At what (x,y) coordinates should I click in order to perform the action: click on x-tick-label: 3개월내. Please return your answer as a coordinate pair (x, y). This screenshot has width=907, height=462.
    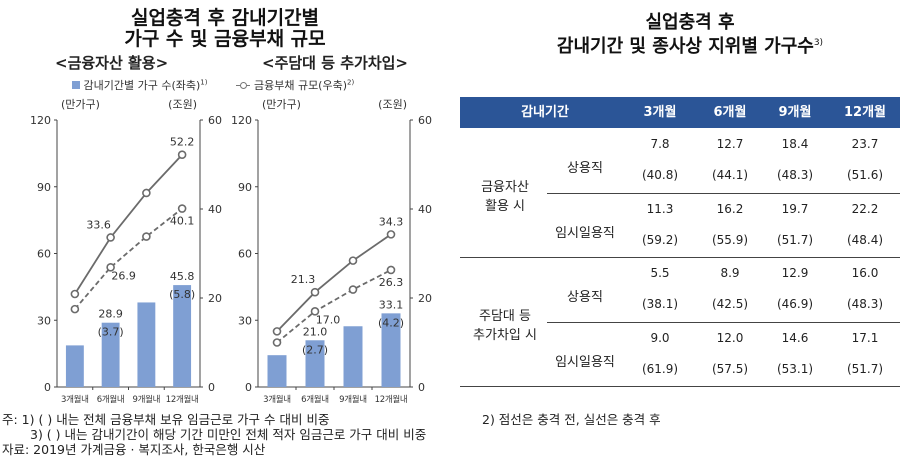
    Looking at the image, I should click on (75, 399).